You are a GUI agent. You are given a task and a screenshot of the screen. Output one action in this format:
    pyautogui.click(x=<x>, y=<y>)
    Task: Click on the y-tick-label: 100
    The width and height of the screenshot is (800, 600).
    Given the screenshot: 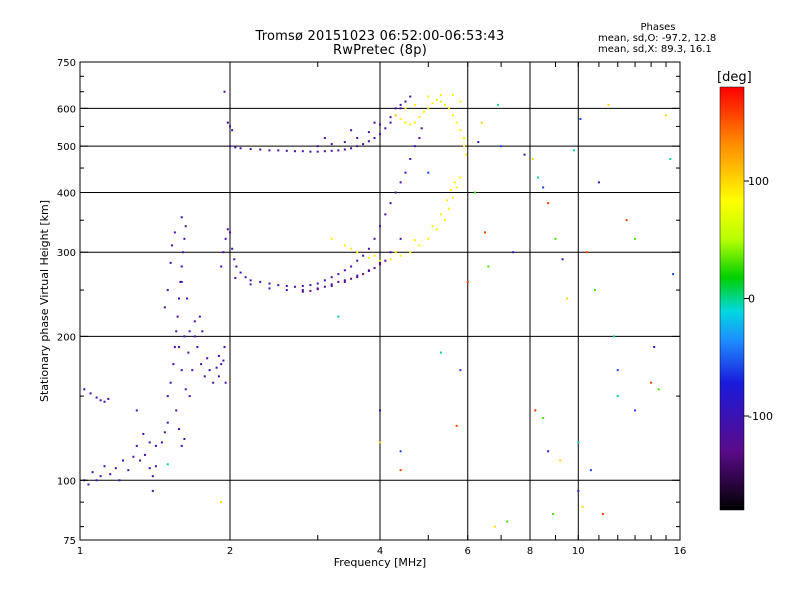 What is the action you would take?
    pyautogui.click(x=66, y=481)
    